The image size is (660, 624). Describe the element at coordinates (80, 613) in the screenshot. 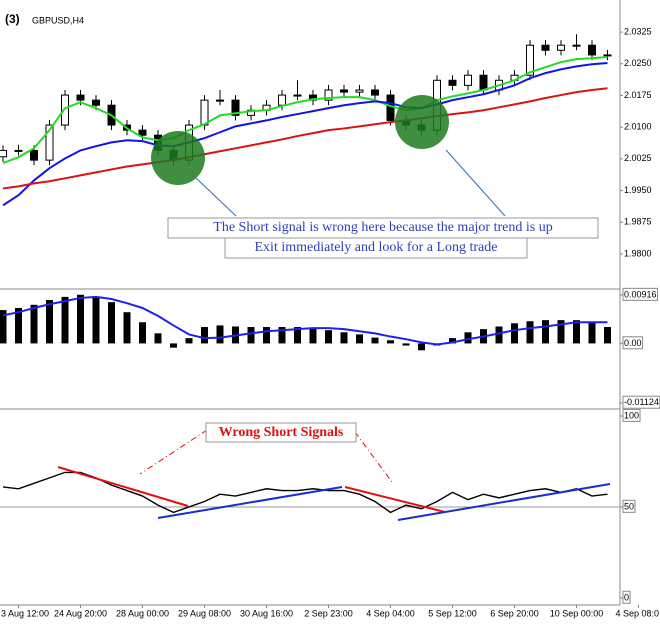

I see `x-tick-label: 24 Aug 20:00` at that location.